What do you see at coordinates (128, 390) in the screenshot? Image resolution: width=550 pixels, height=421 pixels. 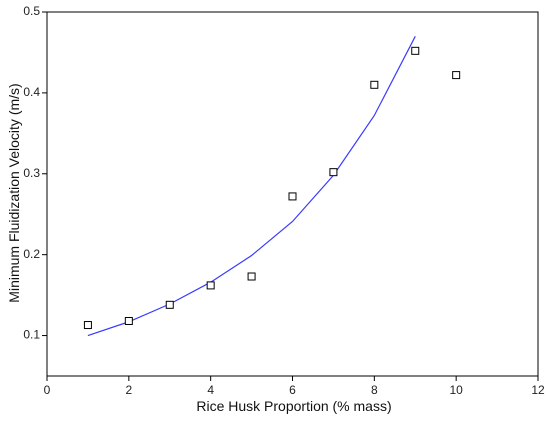 I see `x-tick-label: 2` at bounding box center [128, 390].